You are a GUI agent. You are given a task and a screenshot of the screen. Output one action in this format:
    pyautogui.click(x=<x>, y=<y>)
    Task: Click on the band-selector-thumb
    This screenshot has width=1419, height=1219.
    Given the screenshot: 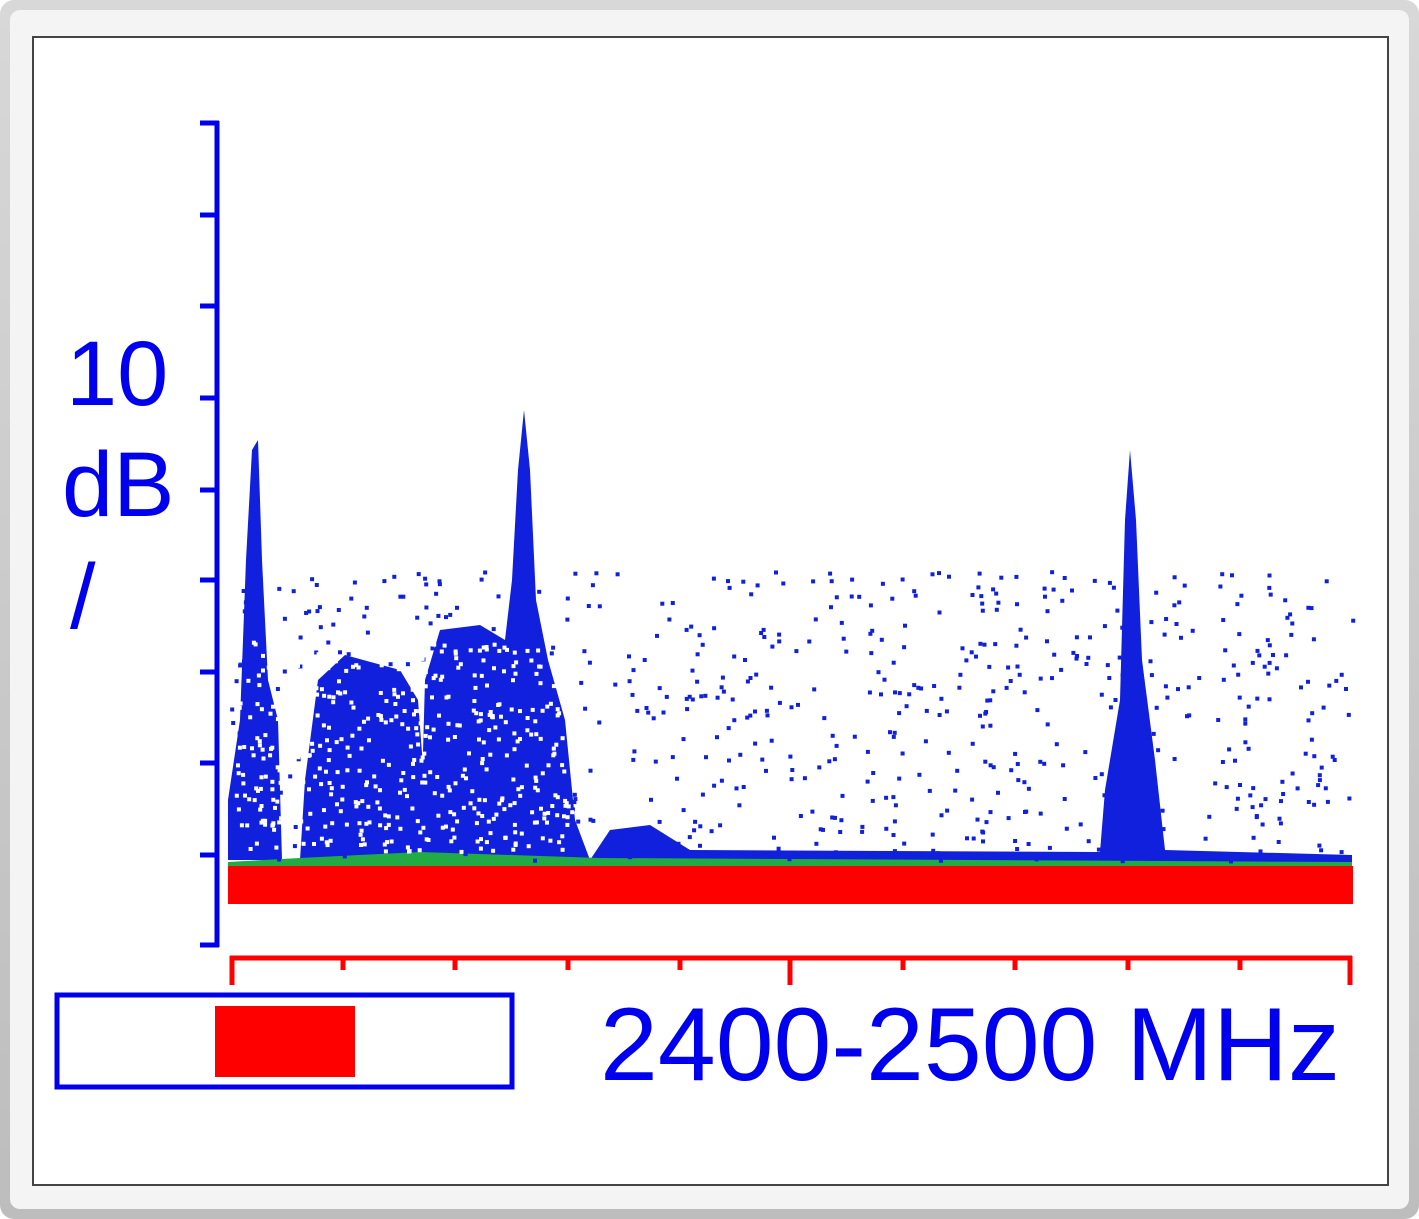 What is the action you would take?
    pyautogui.click(x=285, y=1041)
    